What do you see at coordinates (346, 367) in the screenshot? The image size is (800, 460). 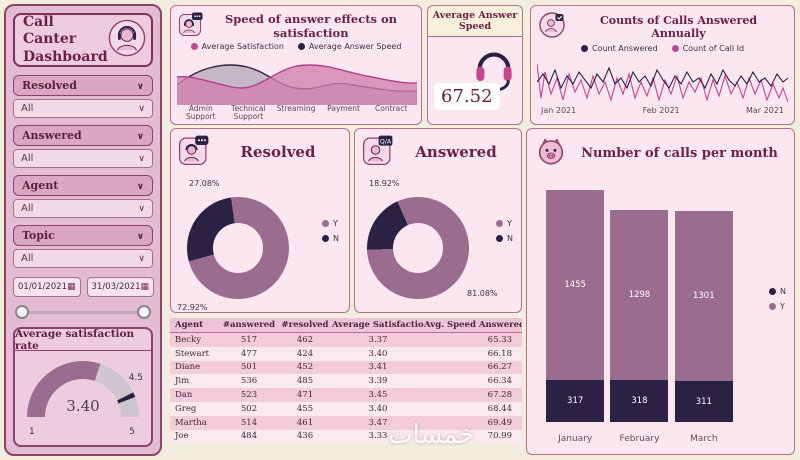 I see `table-row: Diane 501 452 3.41 66.27` at bounding box center [346, 367].